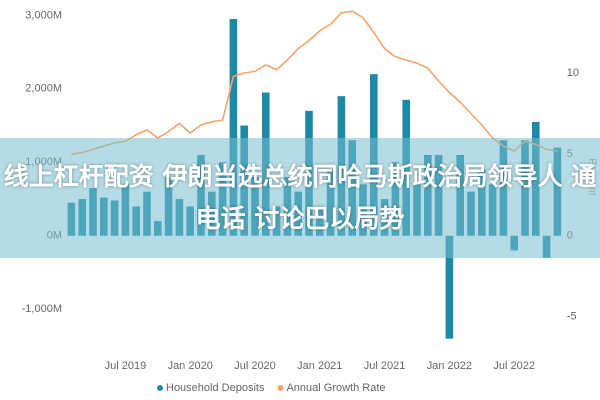 The width and height of the screenshot is (600, 400). What do you see at coordinates (126, 366) in the screenshot?
I see `x-tick-label: Jul 2019` at bounding box center [126, 366].